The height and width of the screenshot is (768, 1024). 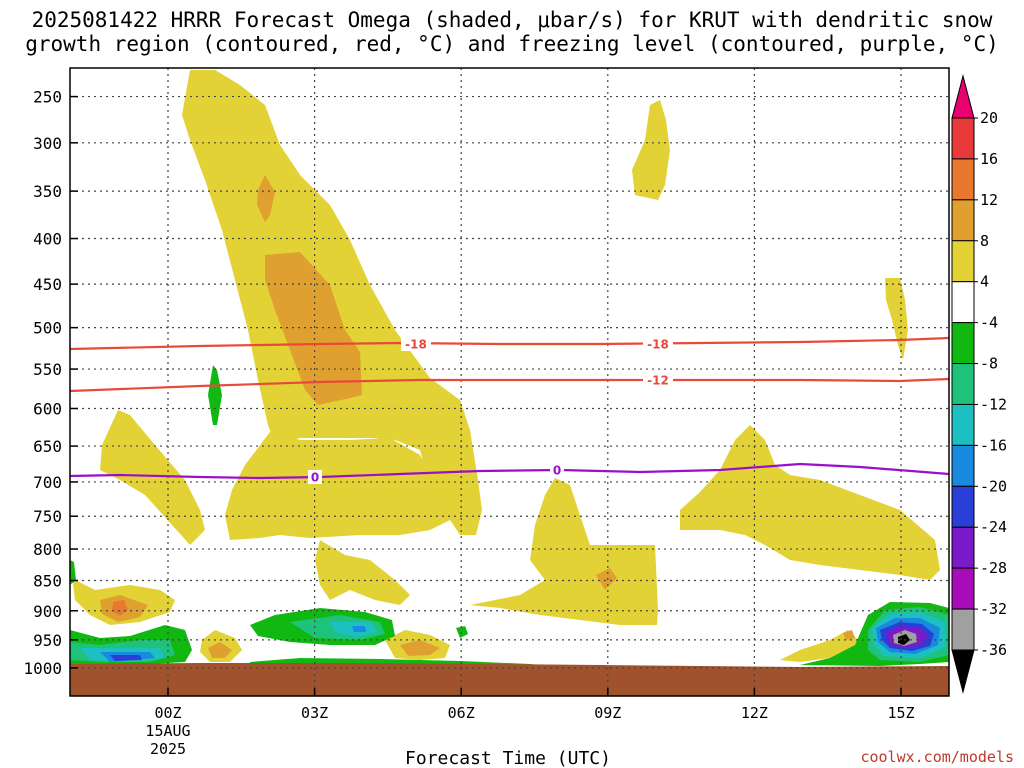 I want to click on y-tick-label: 650, so click(x=47, y=446).